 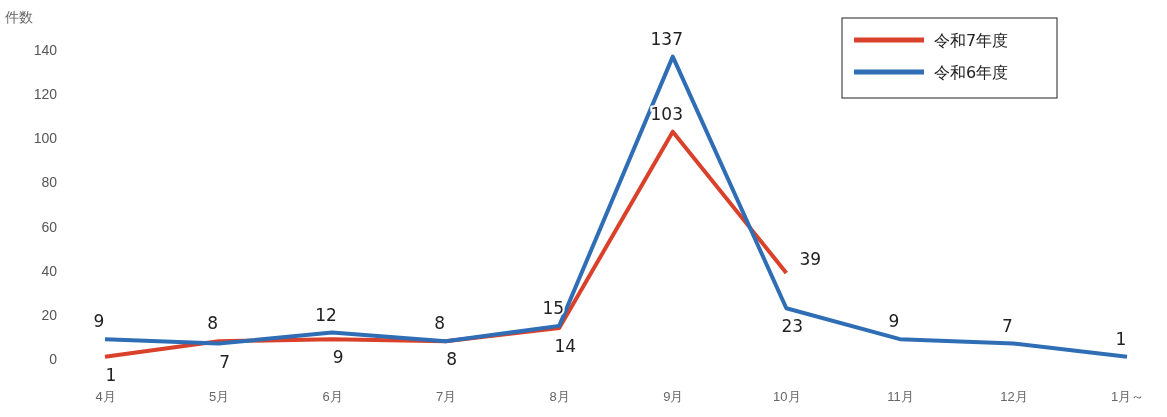 I want to click on x-tick-label: 12月, so click(x=1014, y=396).